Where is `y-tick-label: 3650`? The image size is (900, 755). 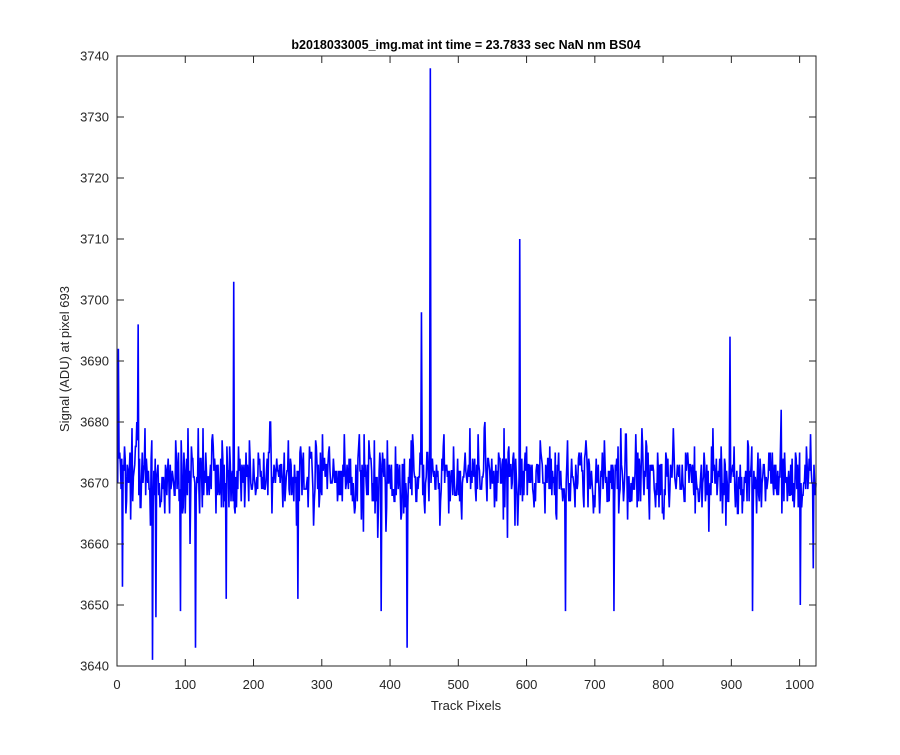 y-tick-label: 3650 is located at coordinates (94, 605).